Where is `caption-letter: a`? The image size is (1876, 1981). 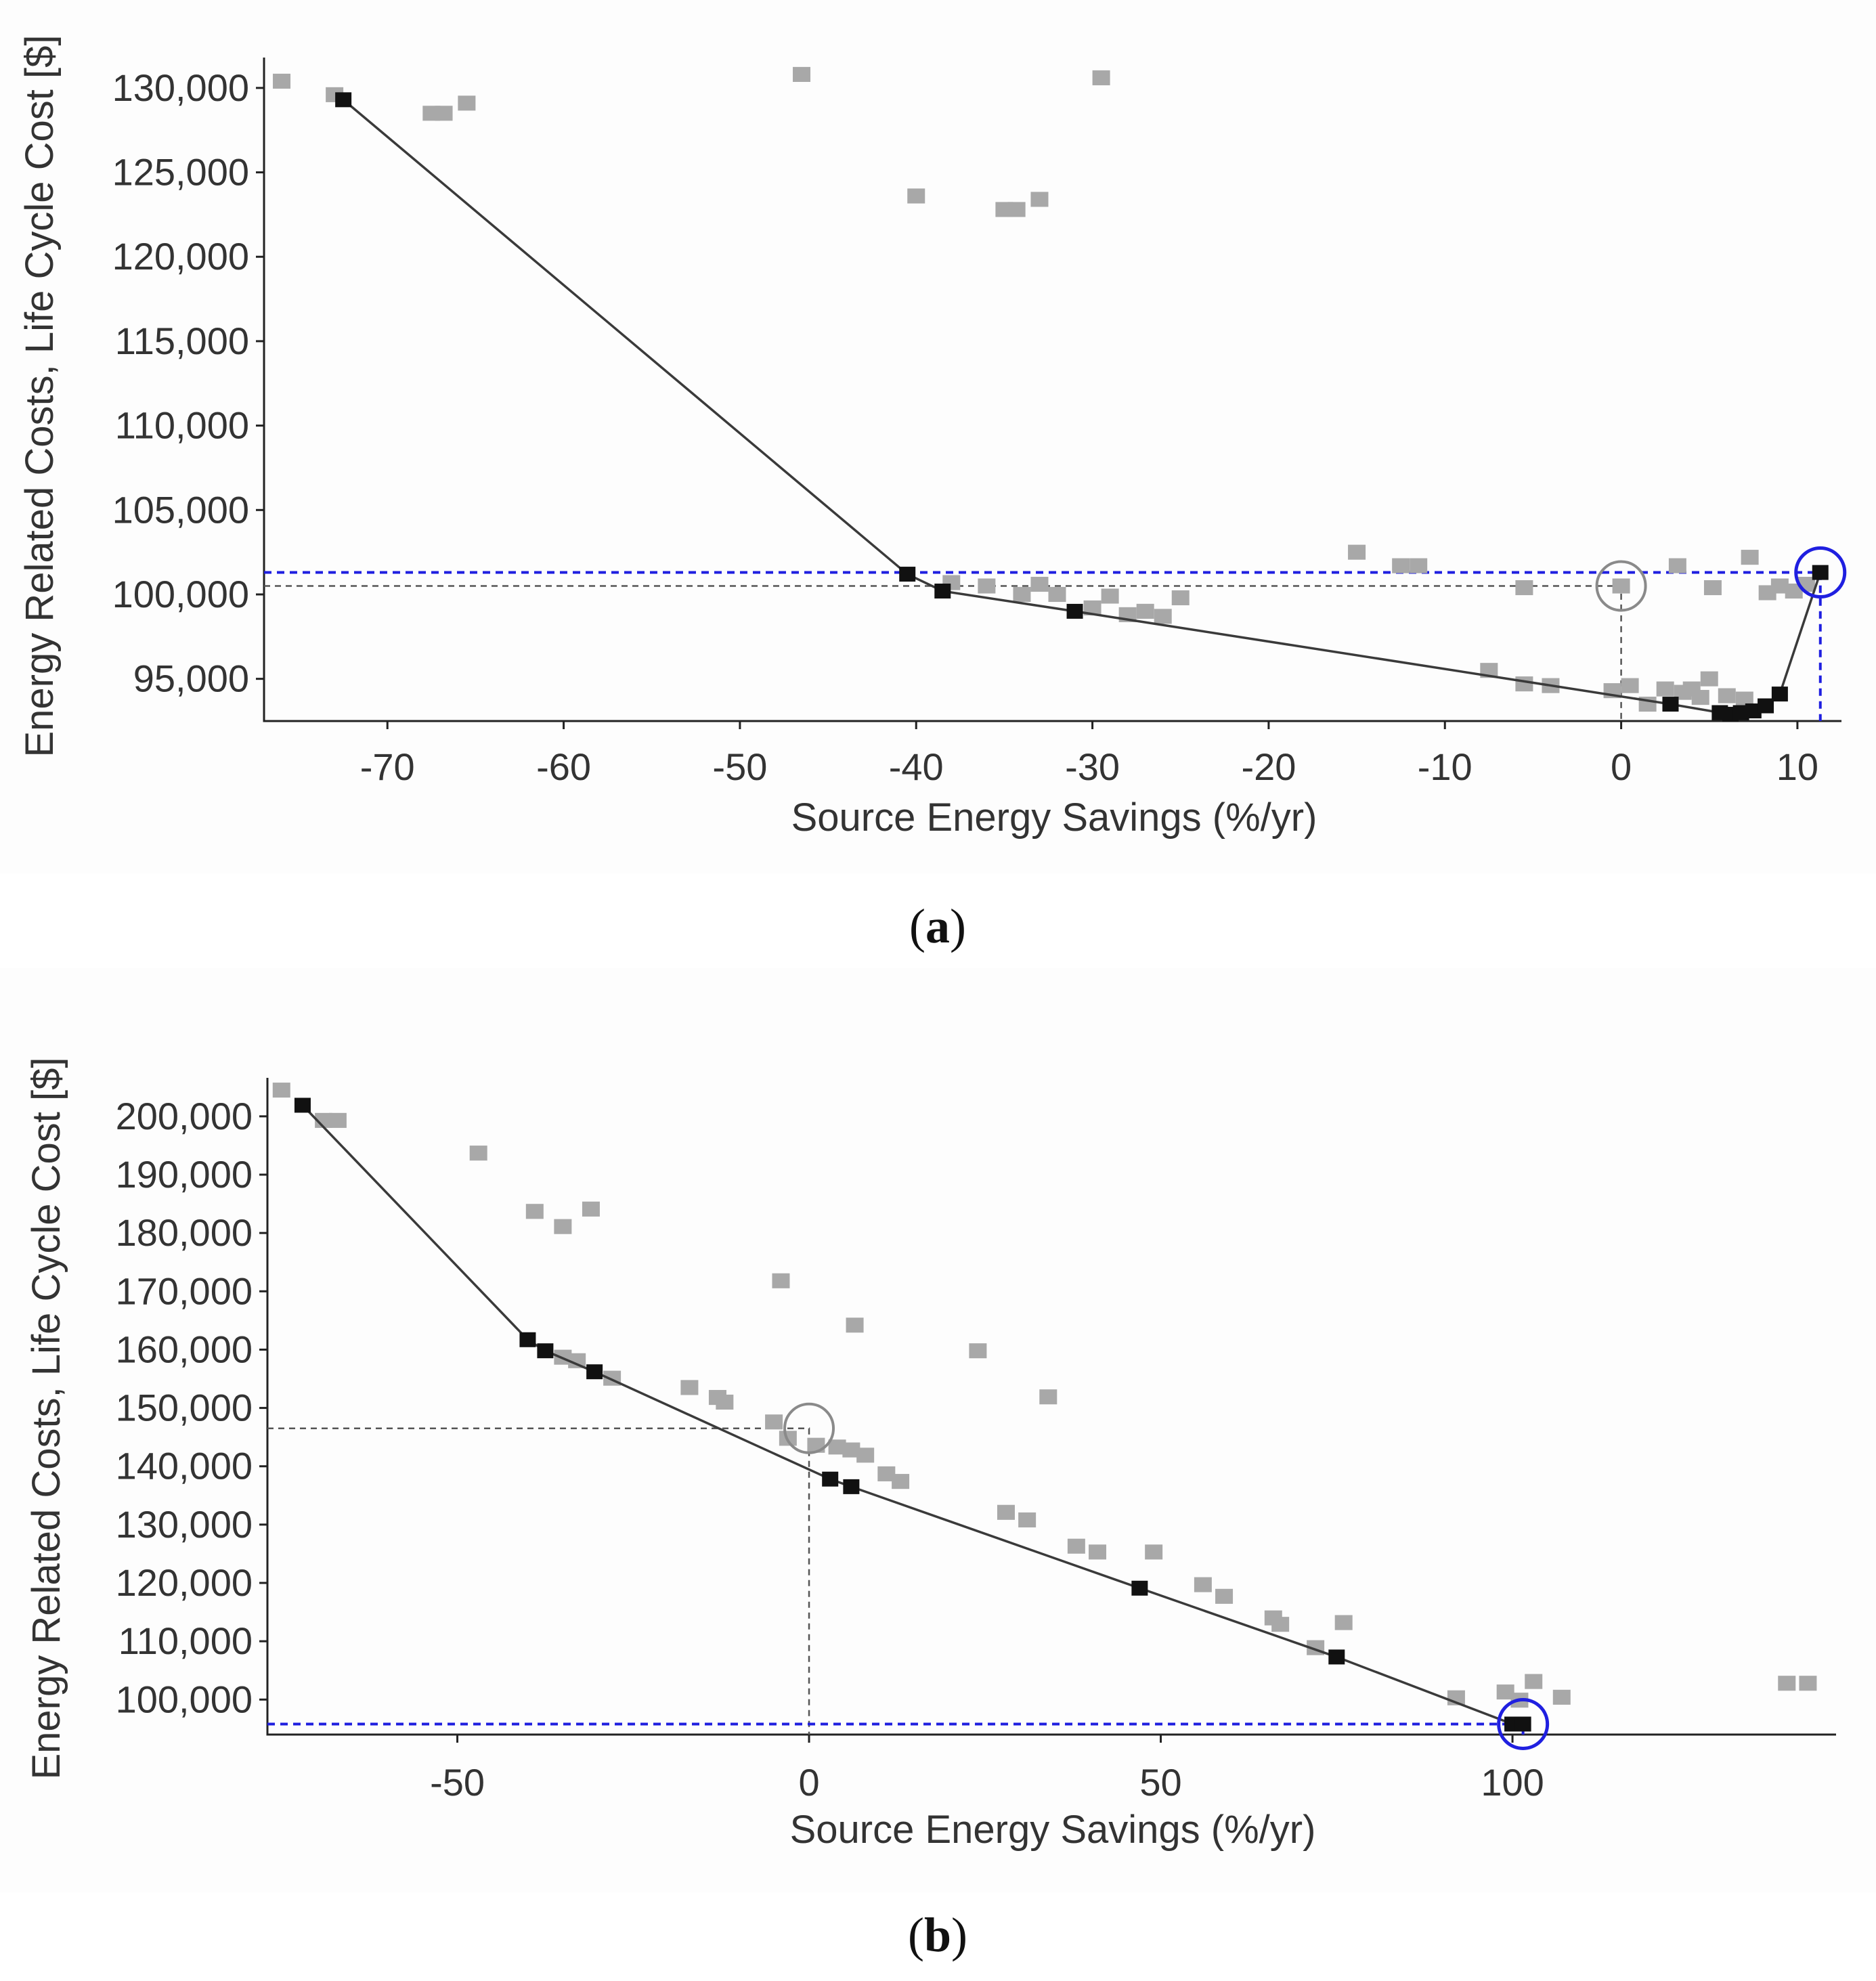 caption-letter: a is located at coordinates (937, 926).